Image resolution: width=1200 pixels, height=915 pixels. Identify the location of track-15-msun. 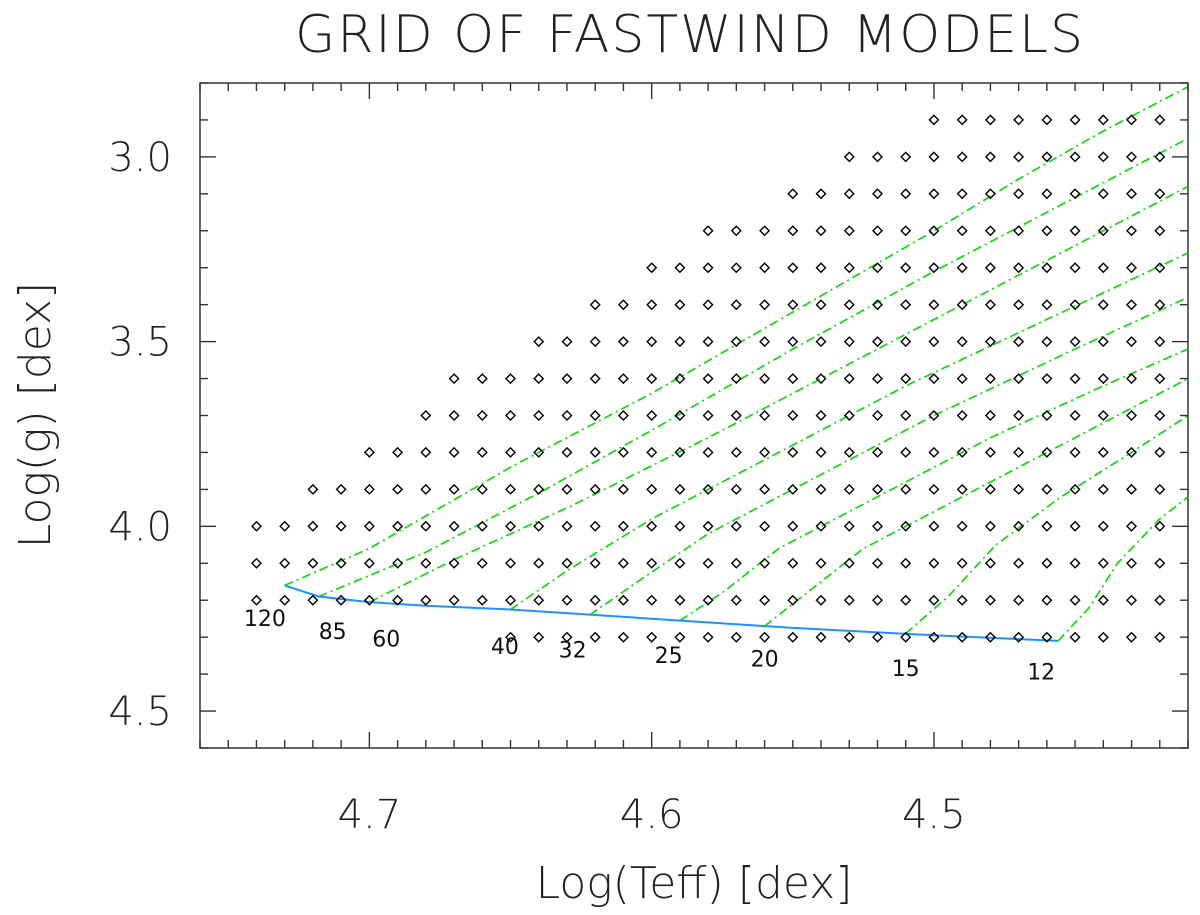
(1047, 524).